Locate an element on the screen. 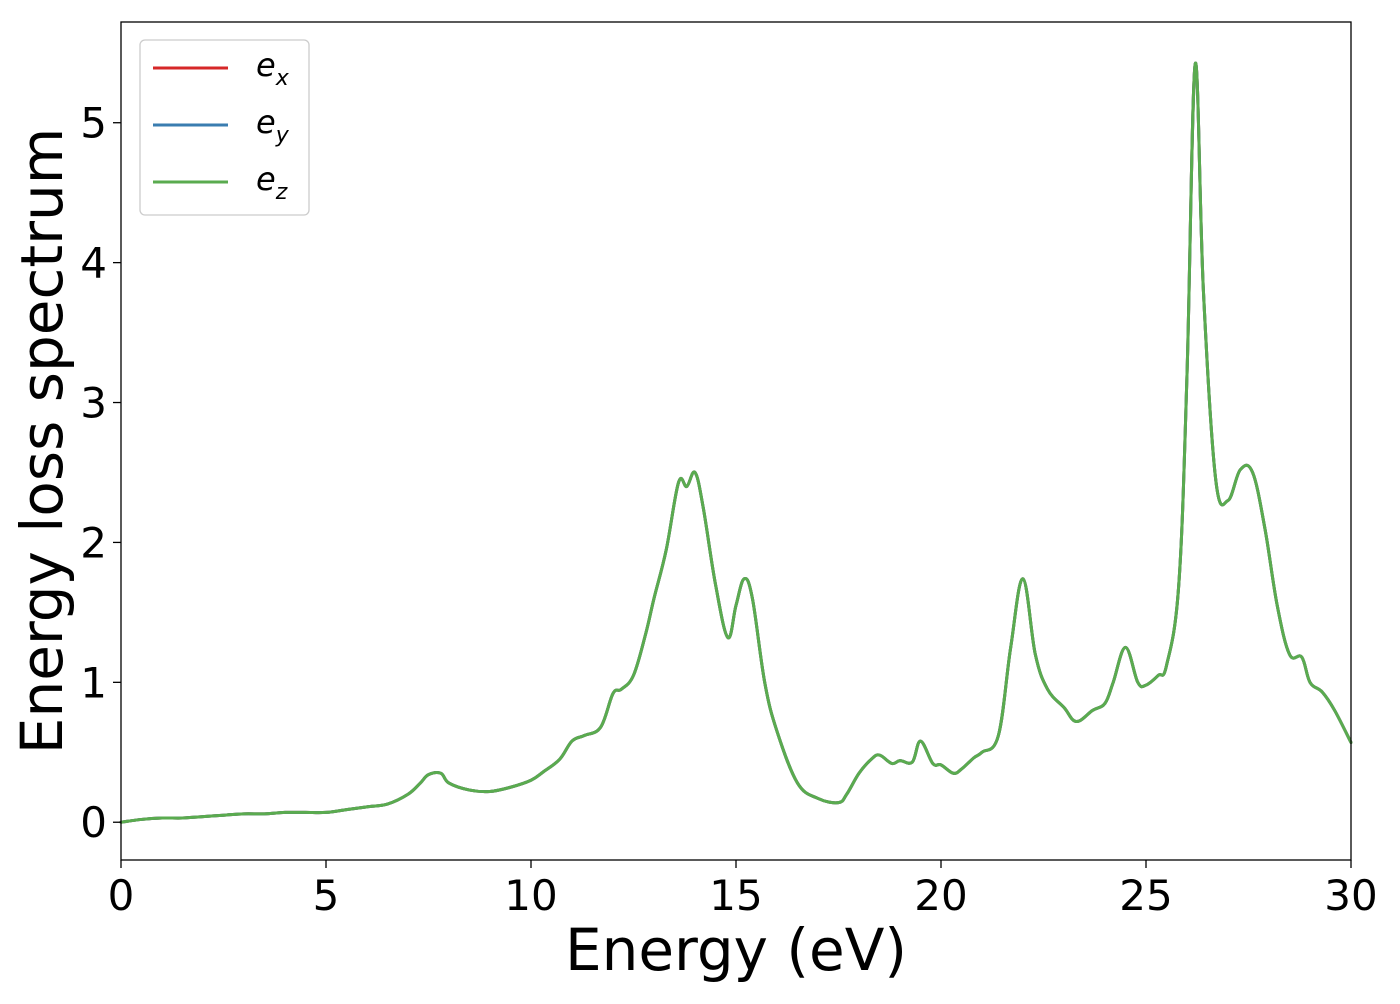 Image resolution: width=1400 pixels, height=1004 pixels. y-tick-label: 0 is located at coordinates (93, 822).